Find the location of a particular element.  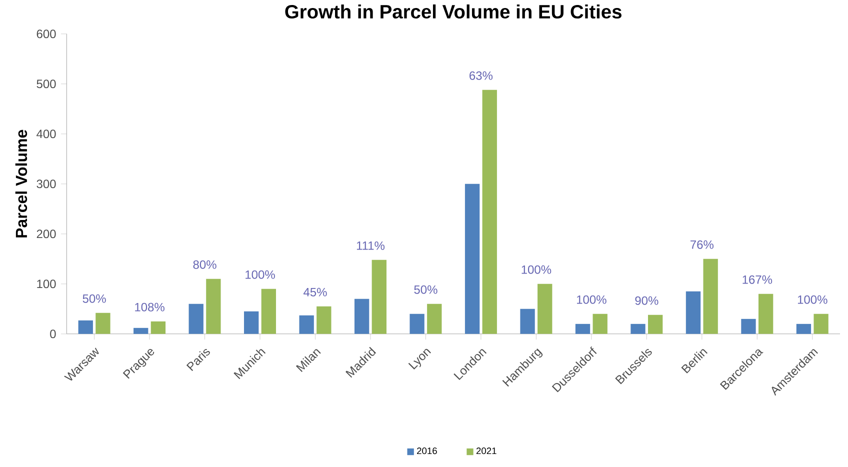

y-tick-label: 400 is located at coordinates (46, 134).